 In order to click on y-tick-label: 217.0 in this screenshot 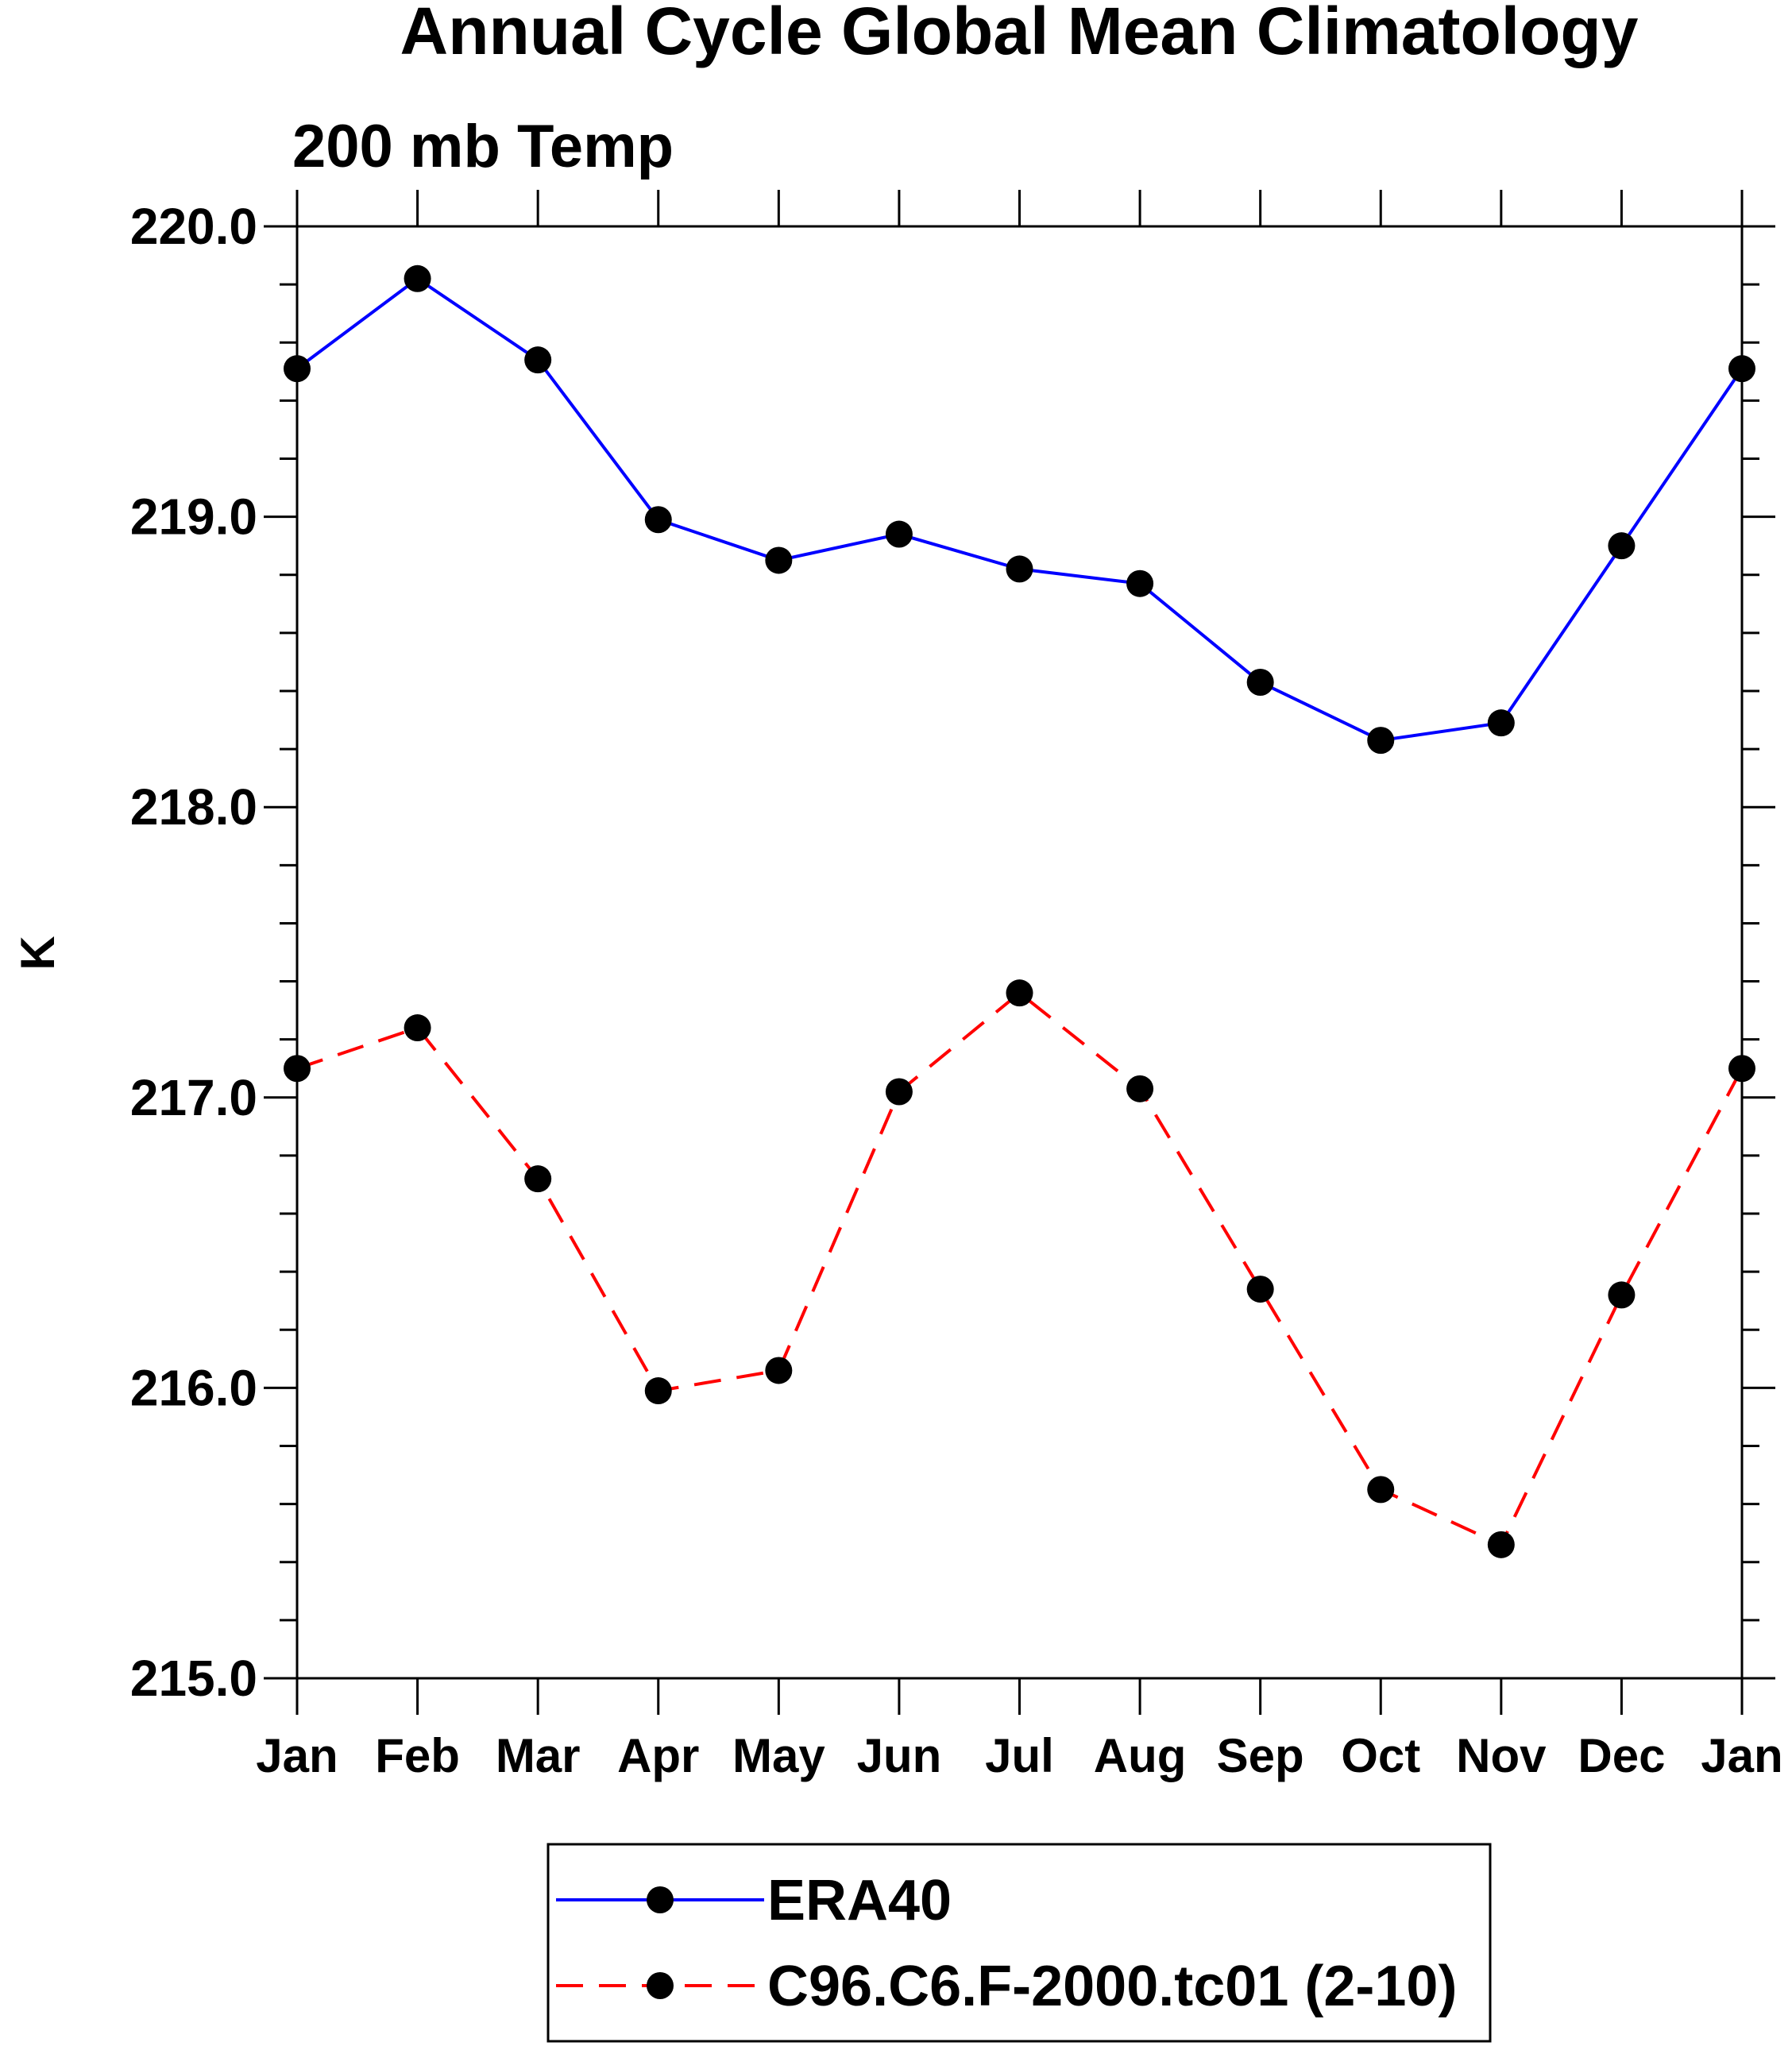, I will do `click(193, 1097)`.